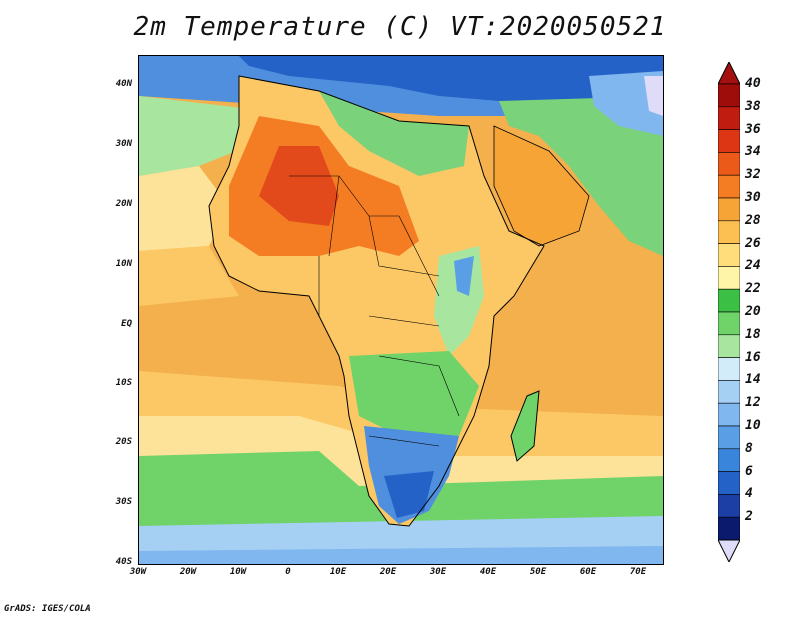 The image size is (800, 618). I want to click on lat-label: 20S, so click(123, 442).